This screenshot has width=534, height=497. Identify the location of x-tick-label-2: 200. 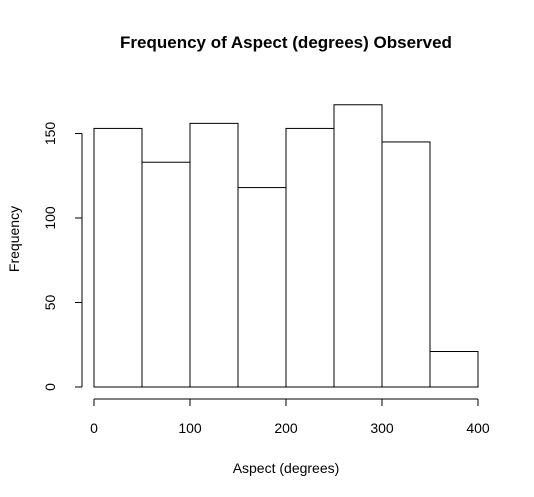
(286, 428).